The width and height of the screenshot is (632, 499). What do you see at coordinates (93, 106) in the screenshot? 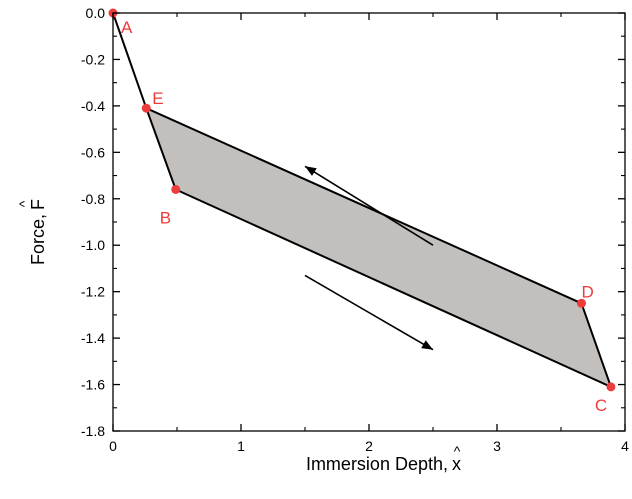
I see `y-tick-label: -0.4` at bounding box center [93, 106].